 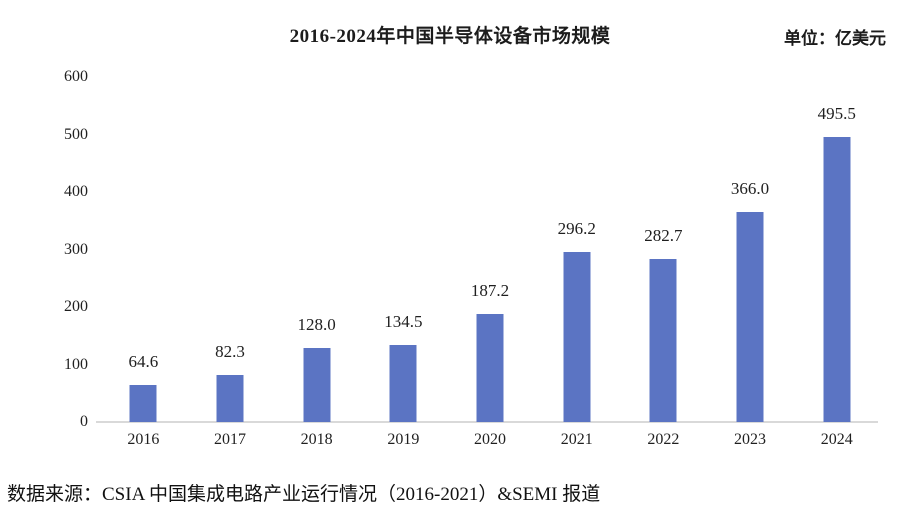 I want to click on bar-column: 366.0, so click(x=750, y=249).